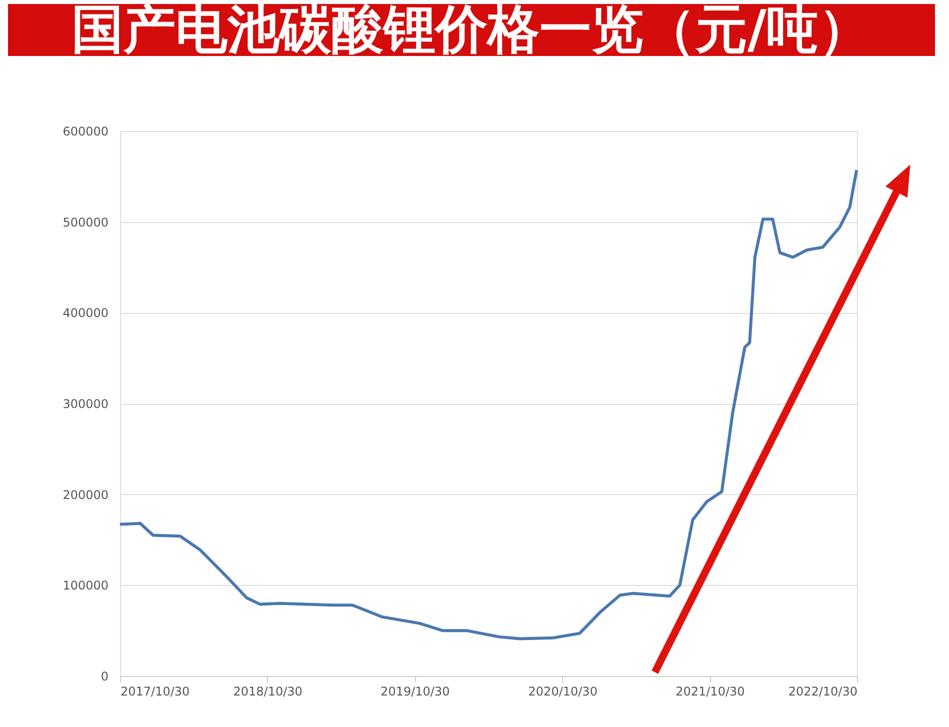 Image resolution: width=949 pixels, height=727 pixels. I want to click on y-tick-label: 100000, so click(85, 585).